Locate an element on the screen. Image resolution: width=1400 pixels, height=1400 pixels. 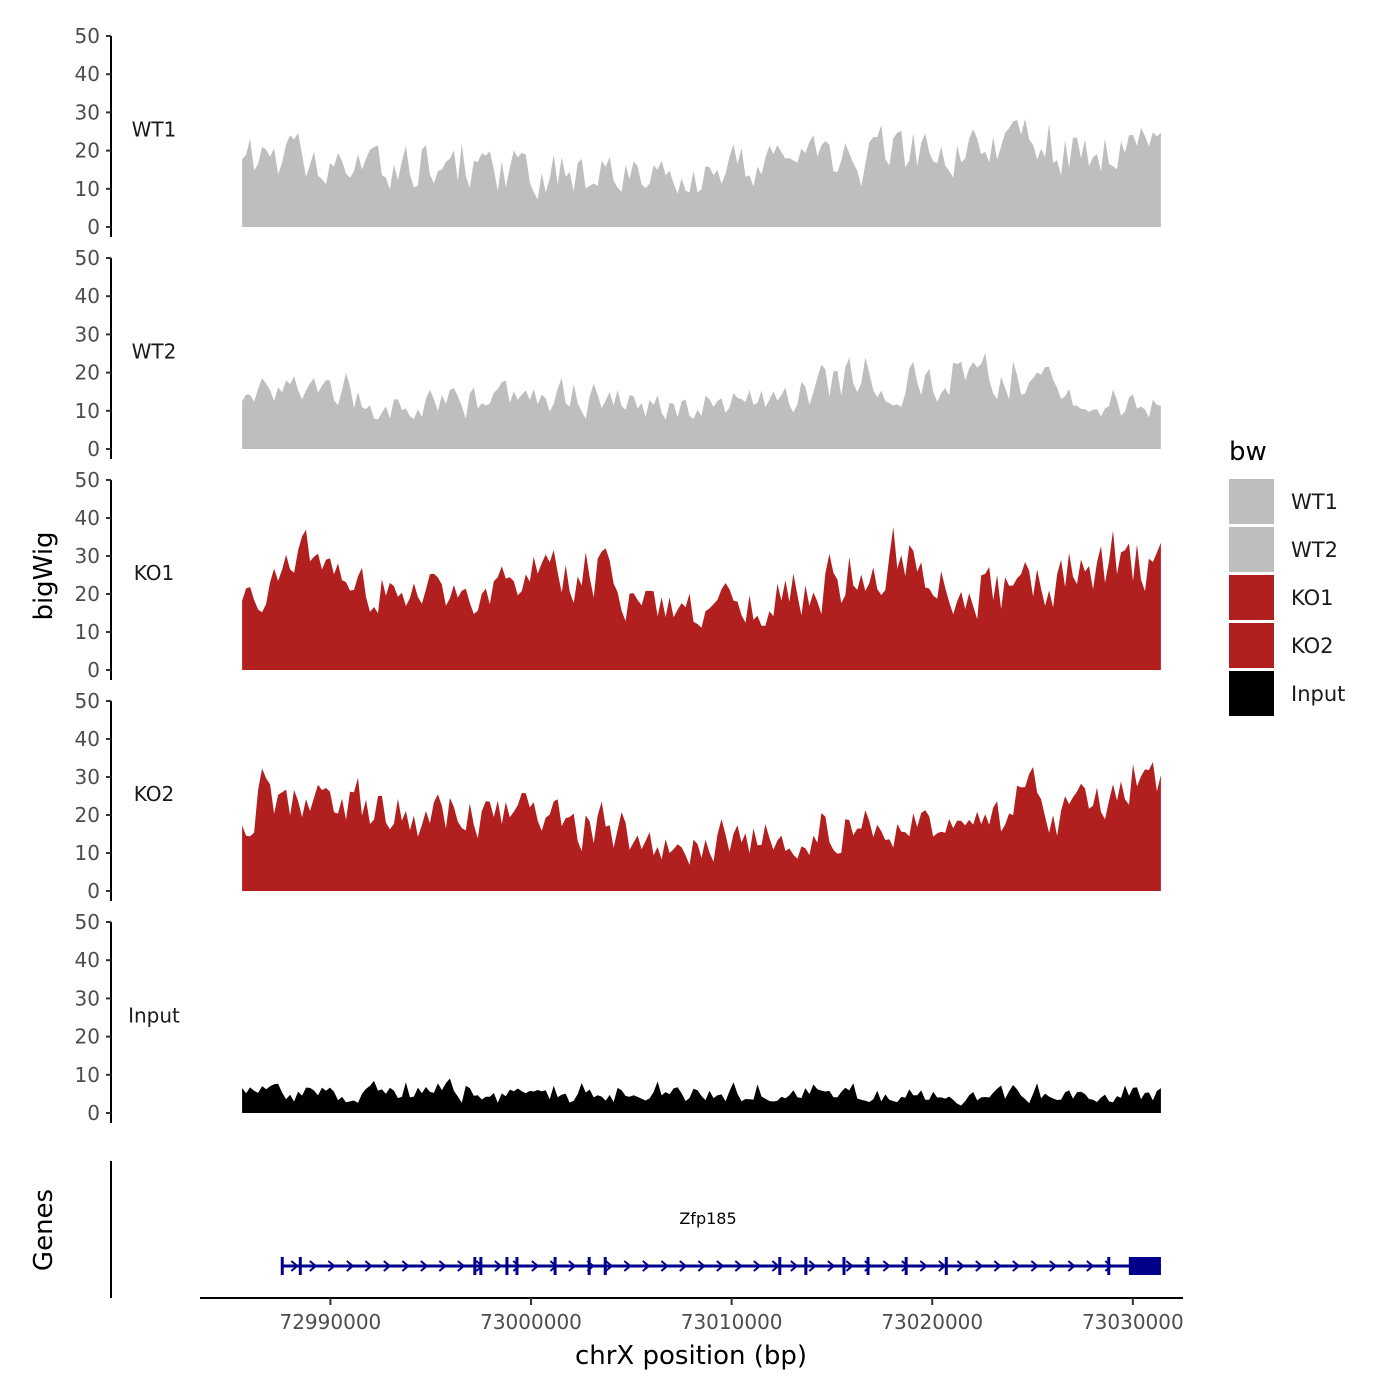
x-tick-label: 73010000 is located at coordinates (732, 1322).